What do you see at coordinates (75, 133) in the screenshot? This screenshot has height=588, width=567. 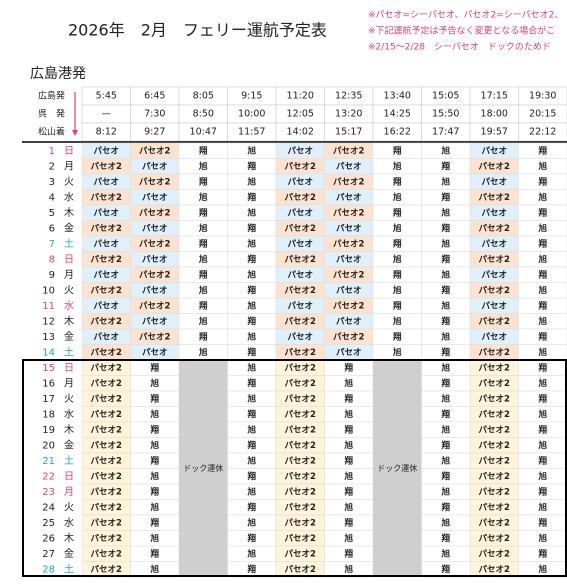 I see `arrow-head` at bounding box center [75, 133].